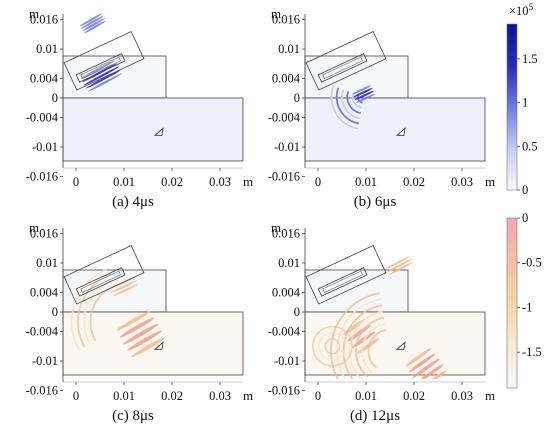 The width and height of the screenshot is (550, 438). What do you see at coordinates (375, 202) in the screenshot?
I see `panel-caption: (b) 6μs` at bounding box center [375, 202].